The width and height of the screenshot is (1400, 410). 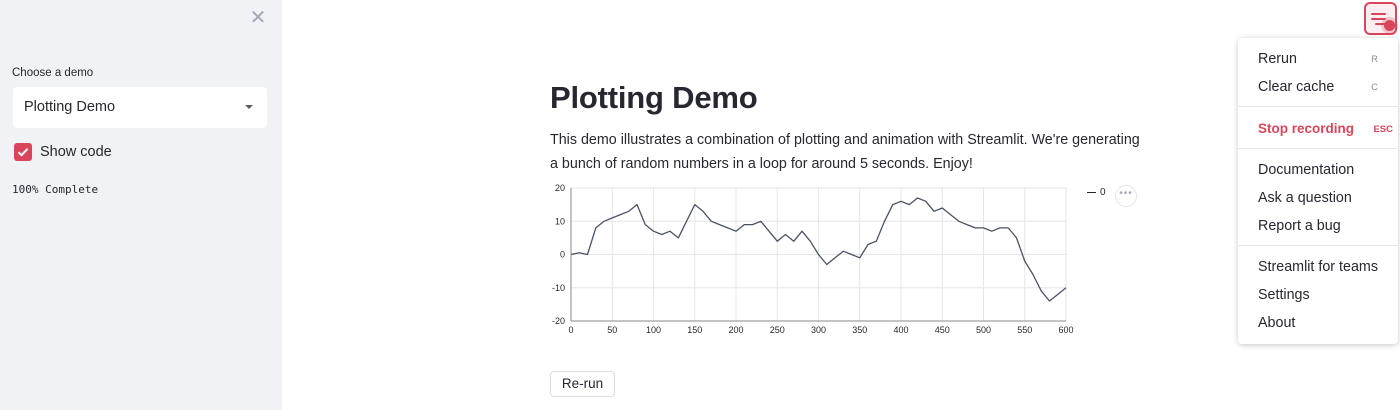 What do you see at coordinates (735, 330) in the screenshot?
I see `x-tick-label: 200` at bounding box center [735, 330].